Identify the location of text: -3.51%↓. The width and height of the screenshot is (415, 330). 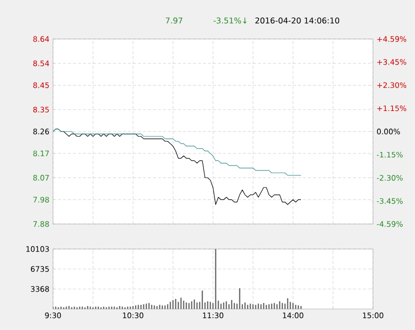
(230, 20).